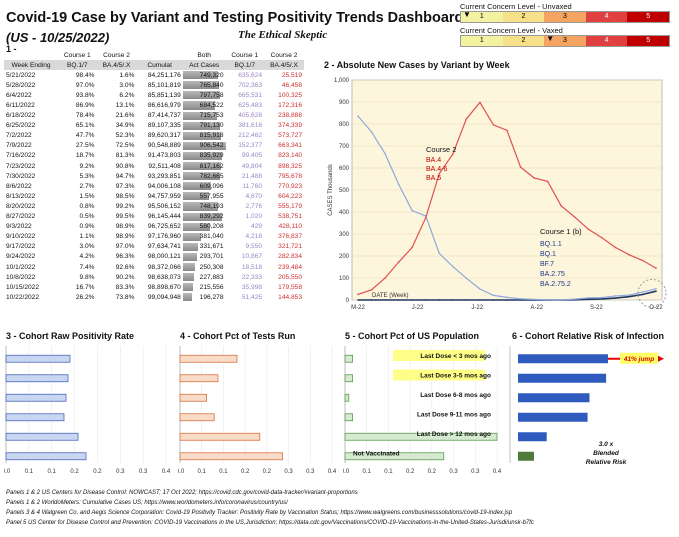  What do you see at coordinates (638, 359) in the screenshot?
I see `jump-label: 41% jump` at bounding box center [638, 359].